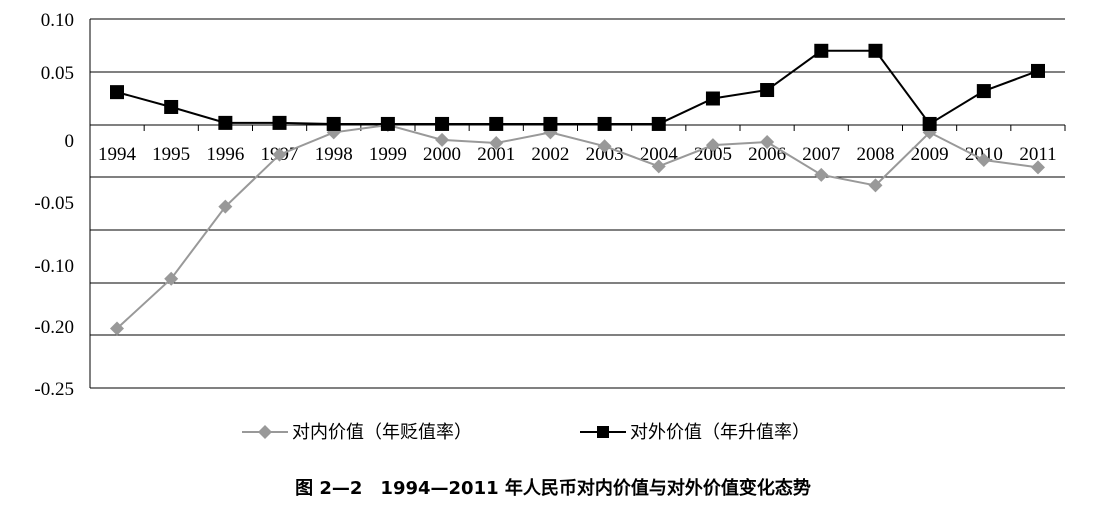  Describe the element at coordinates (442, 154) in the screenshot. I see `x-tick-label: 2000` at that location.